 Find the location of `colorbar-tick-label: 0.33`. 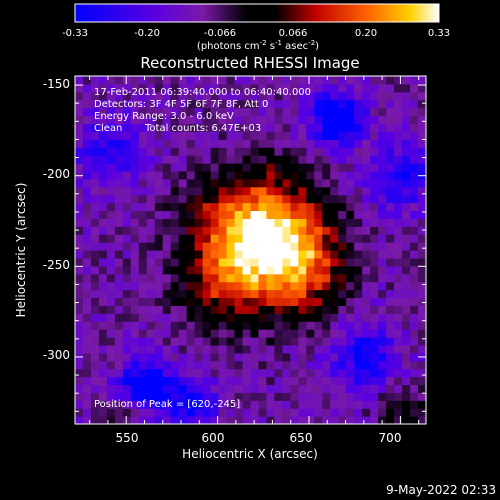

colorbar-tick-label: 0.33 is located at coordinates (439, 33).